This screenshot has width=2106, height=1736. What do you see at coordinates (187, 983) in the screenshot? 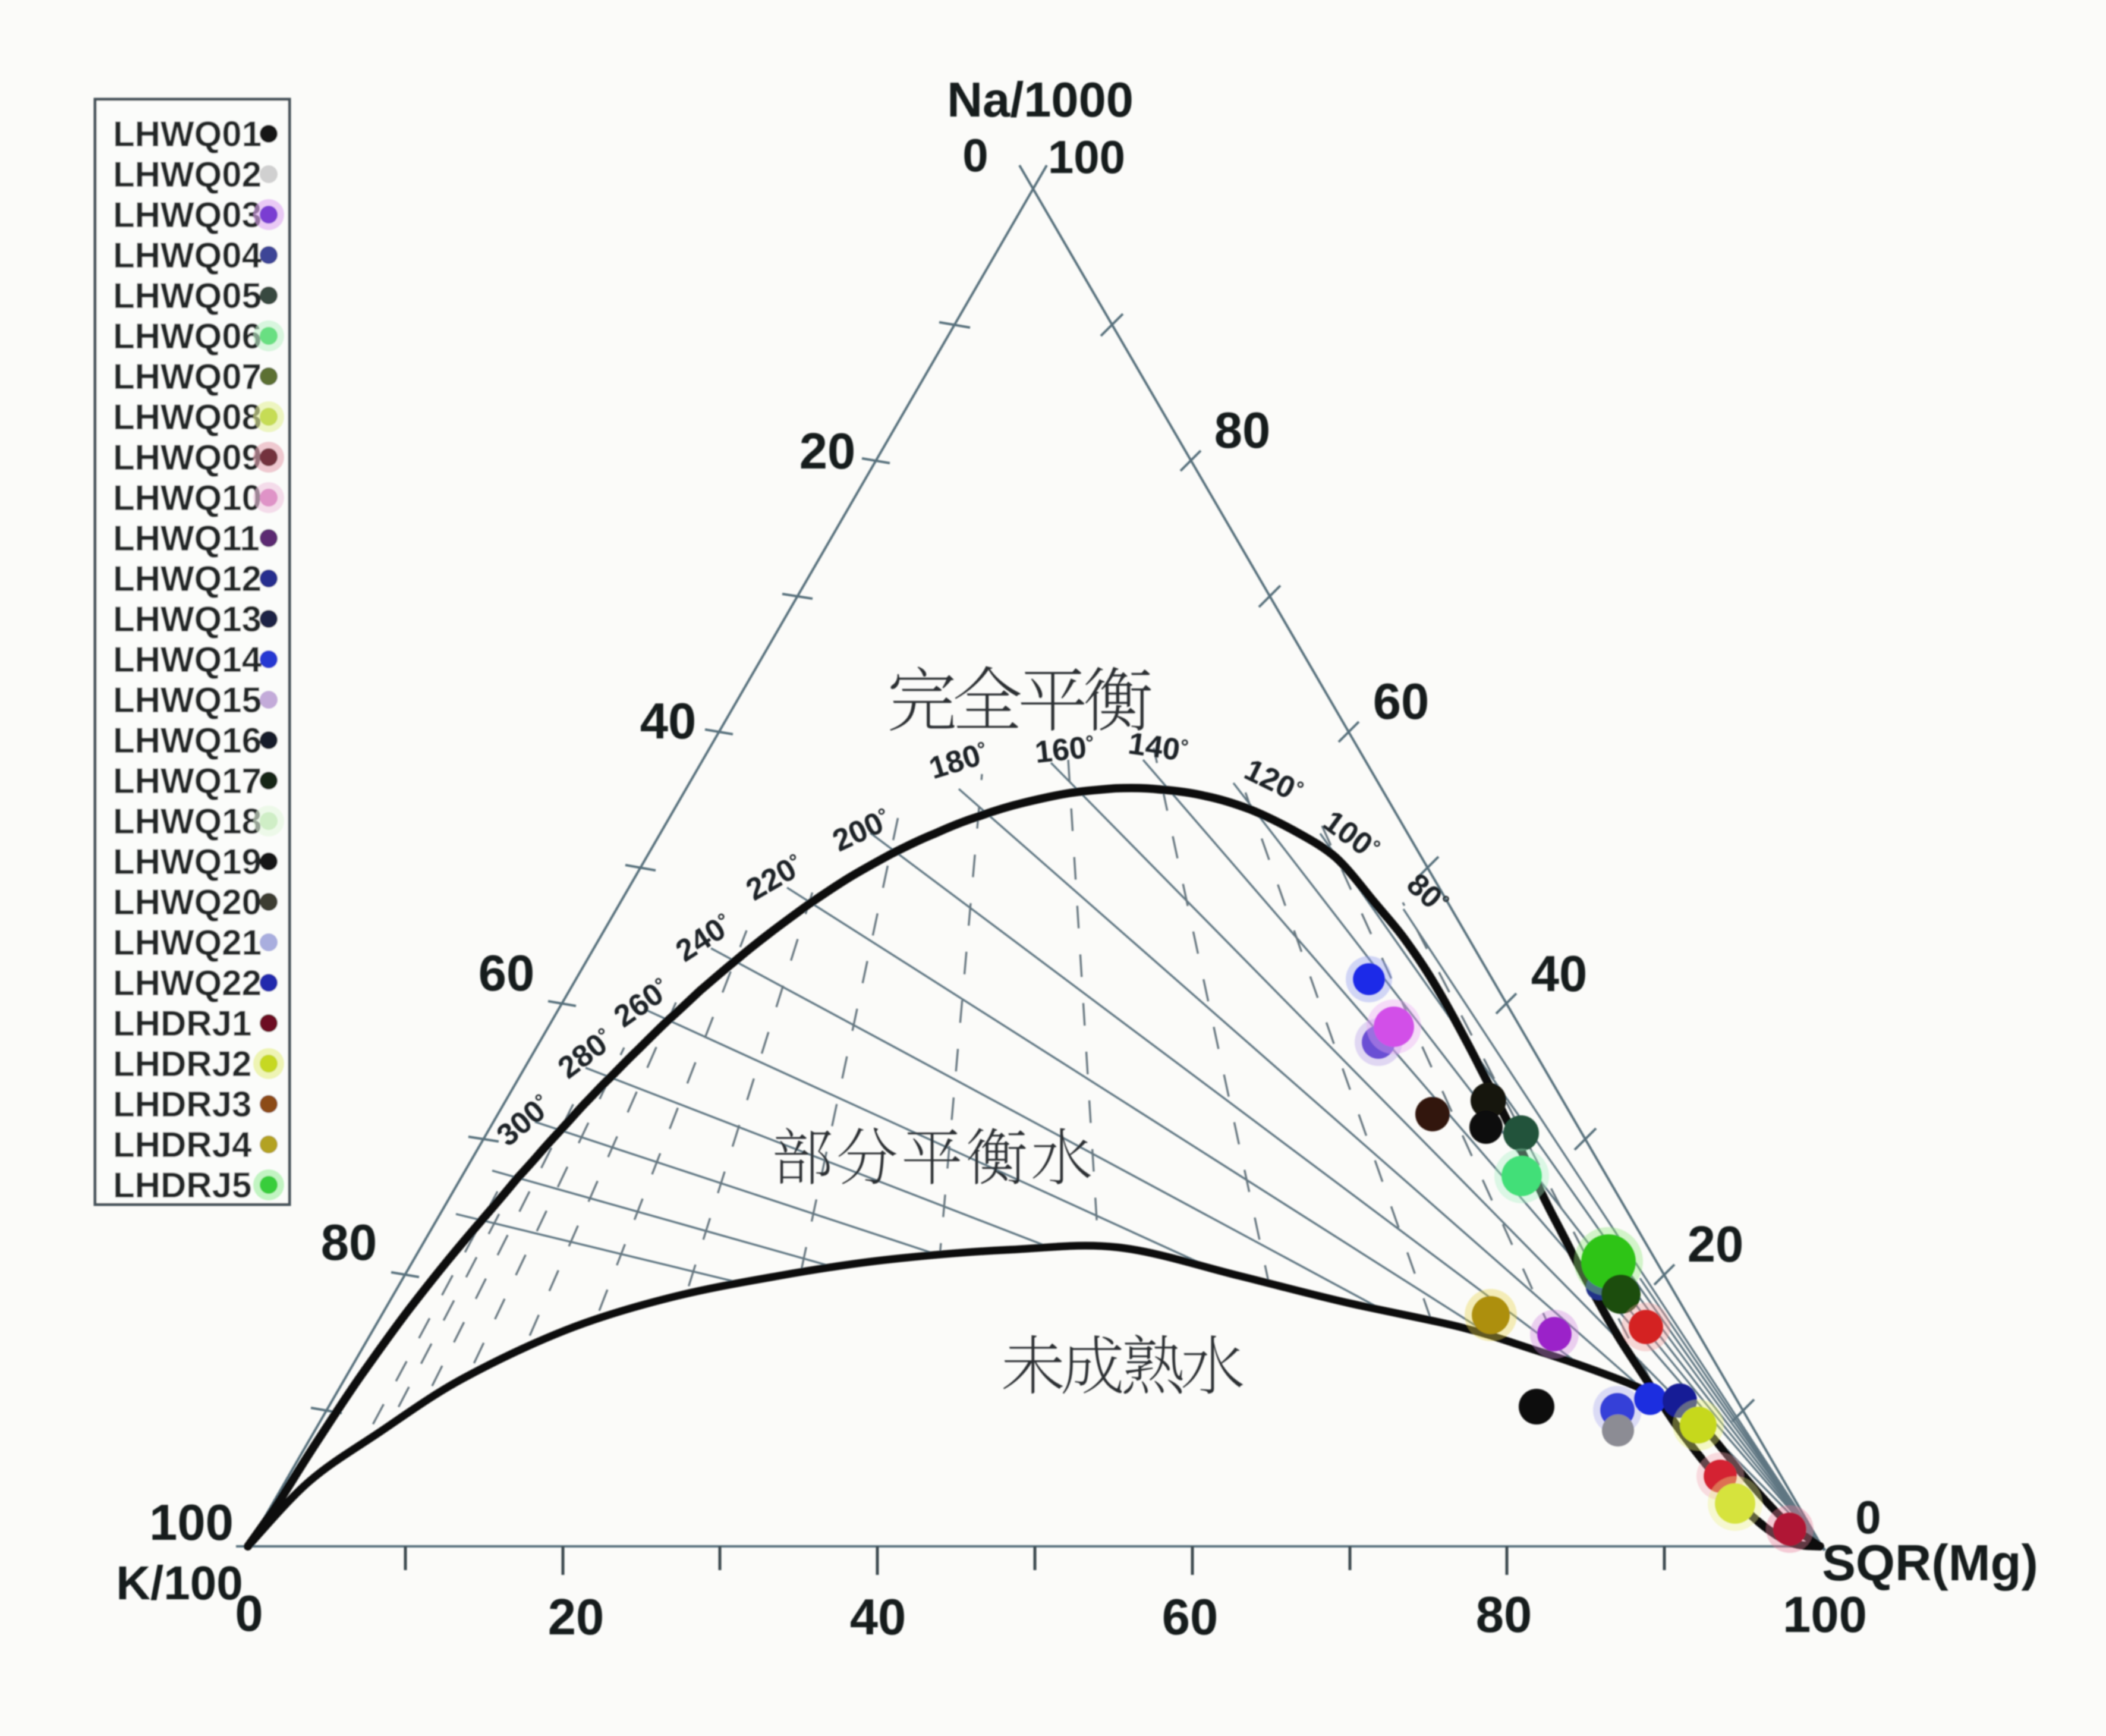
I see `svg-text: LHWQ22` at bounding box center [187, 983].